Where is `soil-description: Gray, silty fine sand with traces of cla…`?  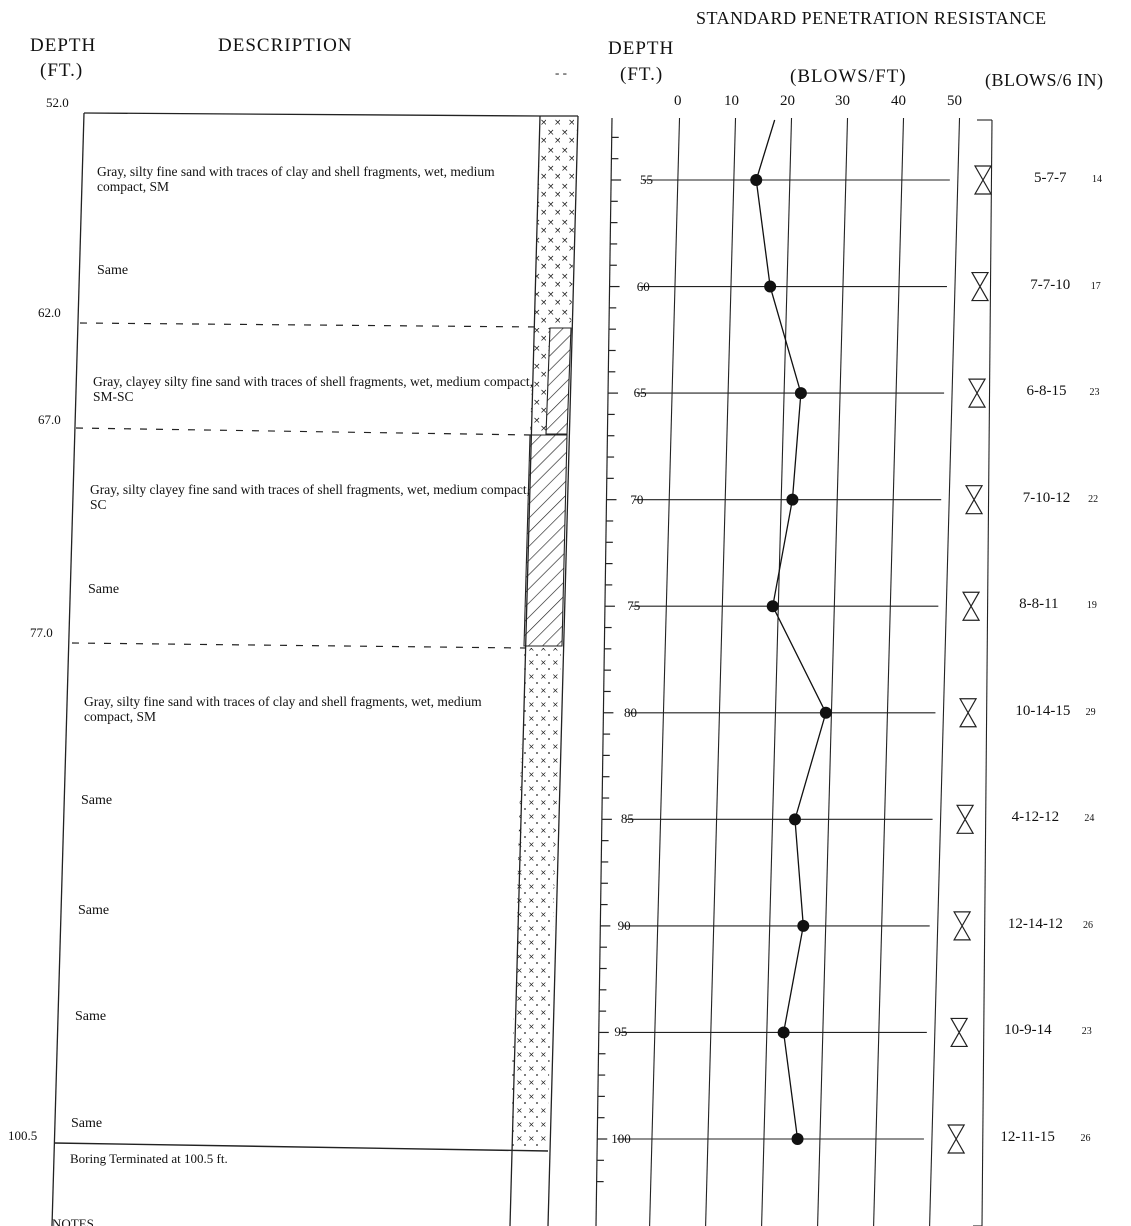 soil-description: Gray, silty fine sand with traces of cla… is located at coordinates (296, 179).